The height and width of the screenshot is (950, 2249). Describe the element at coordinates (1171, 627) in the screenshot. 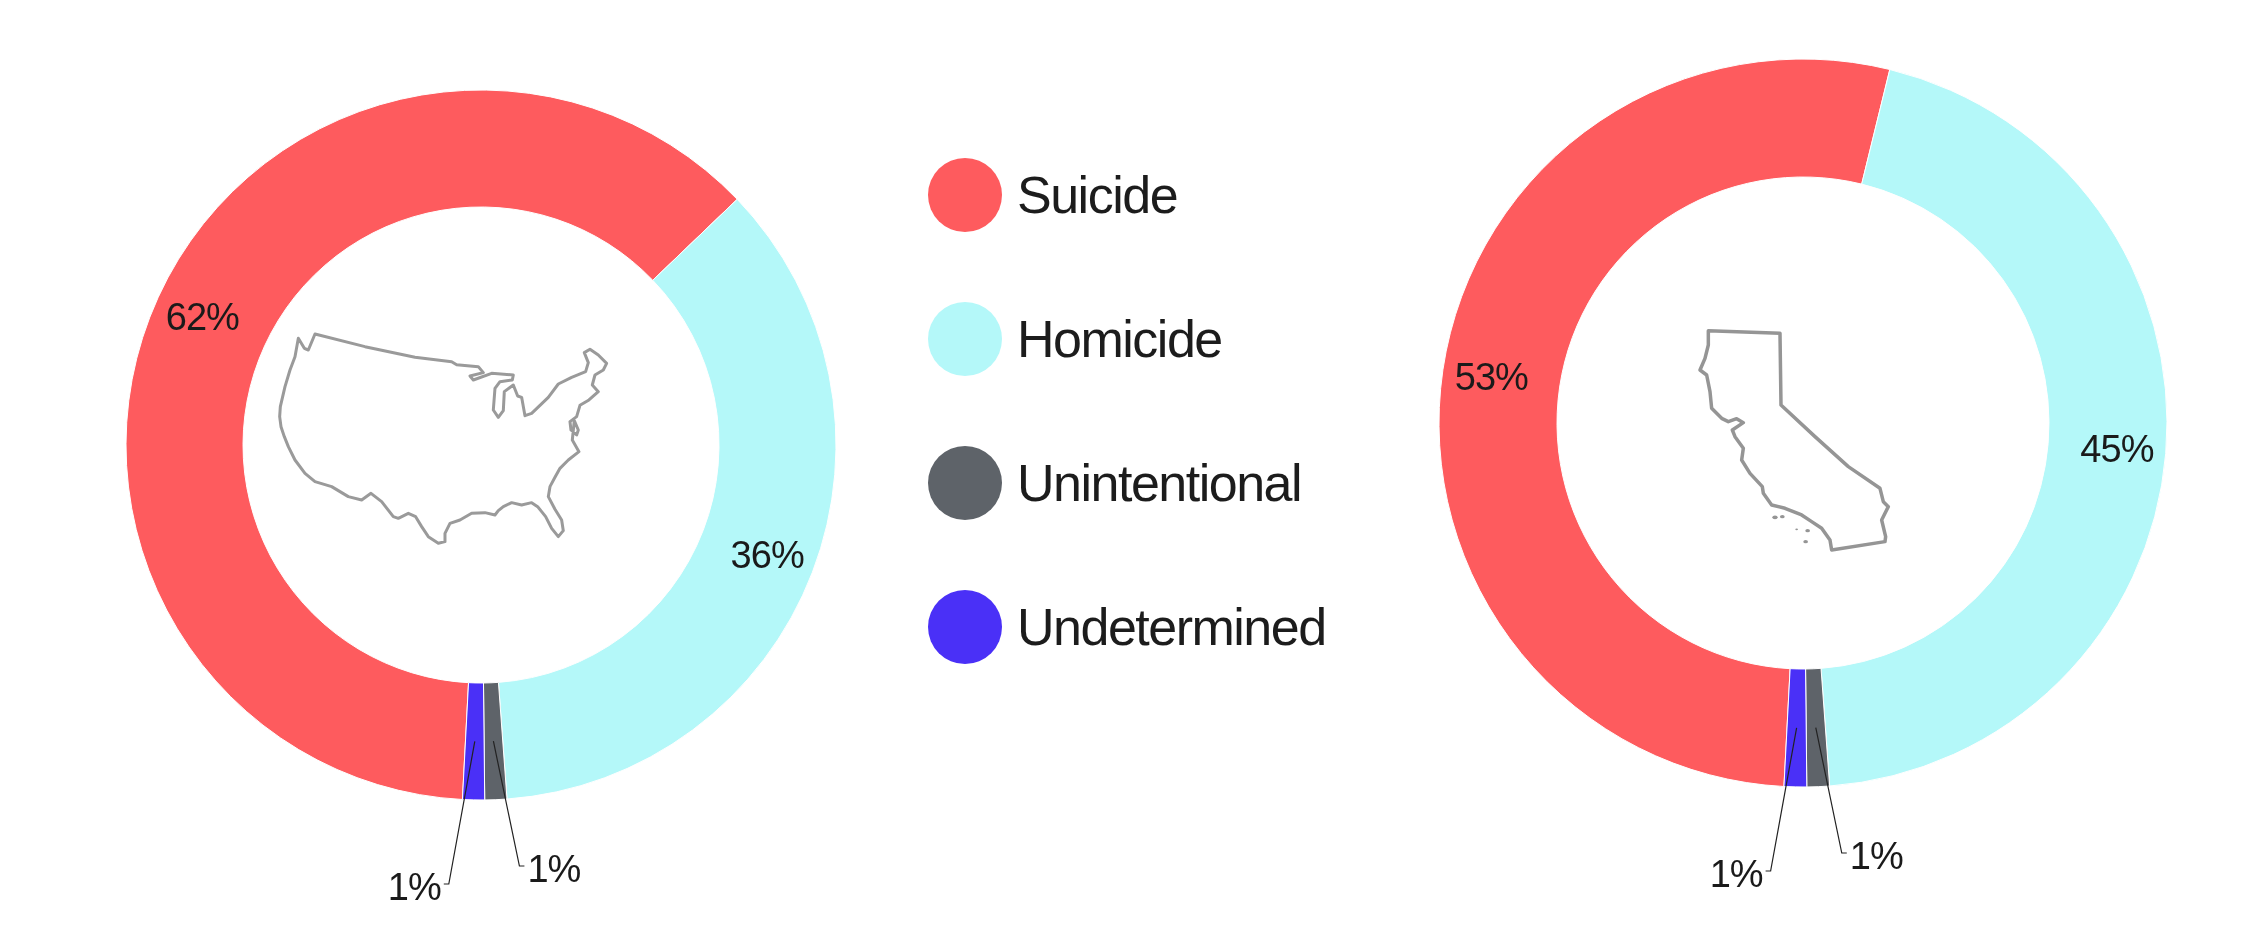

I see `legend-label: Undetermined` at that location.